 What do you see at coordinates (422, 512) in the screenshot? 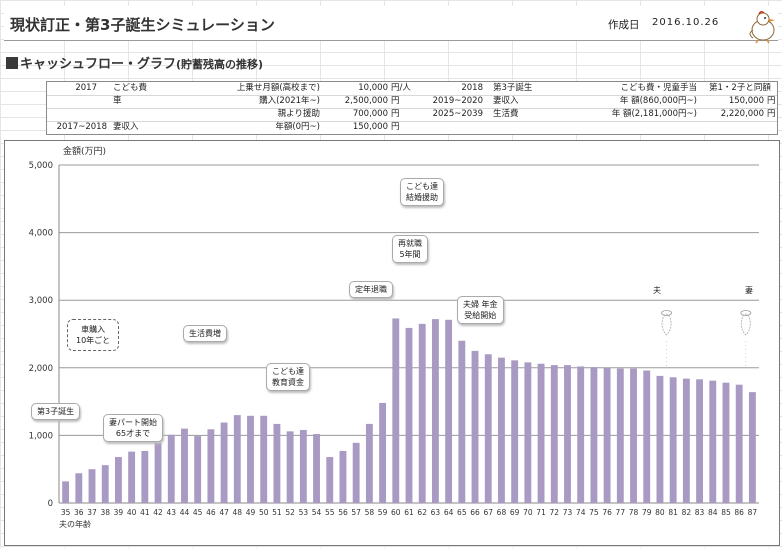
I see `x-tick-label: 62` at bounding box center [422, 512].